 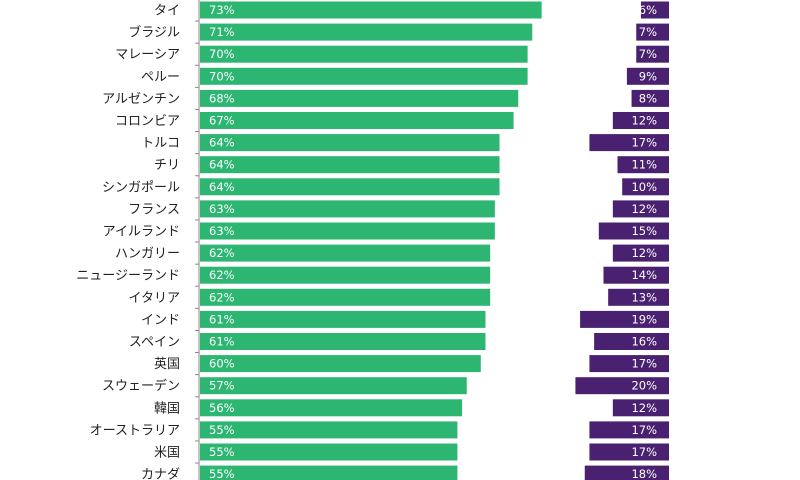 I want to click on category-label: スウェーデン, so click(x=141, y=386).